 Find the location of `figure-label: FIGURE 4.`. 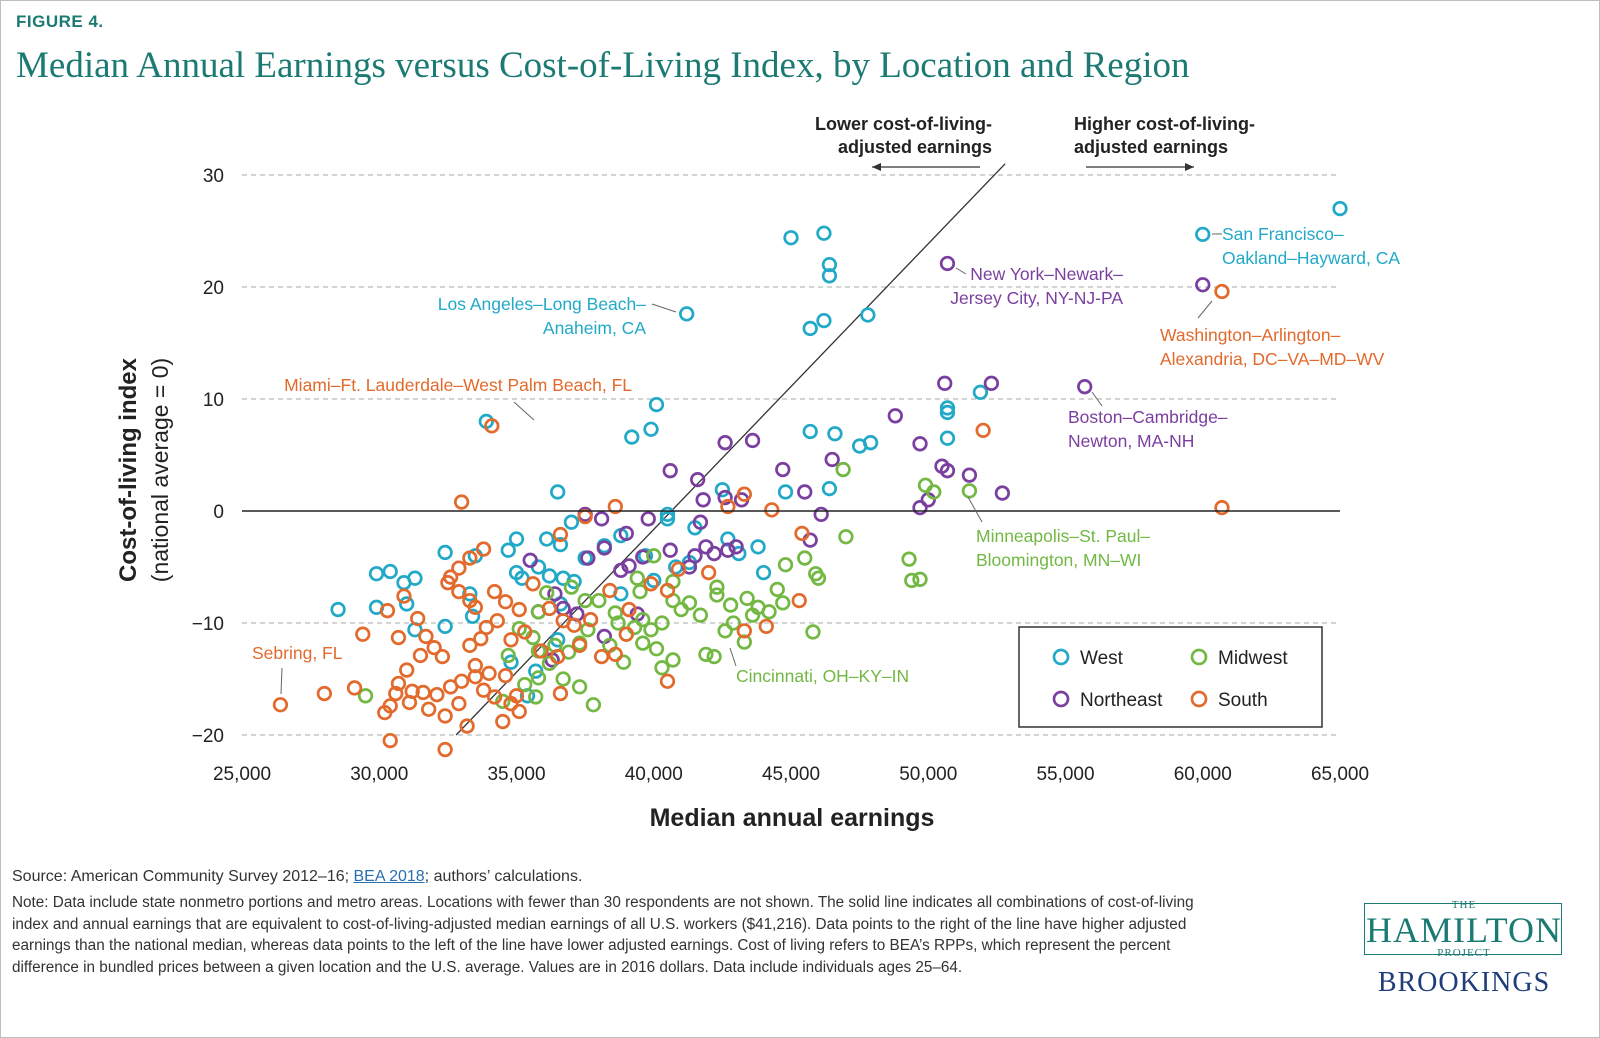

figure-label: FIGURE 4. is located at coordinates (60, 21).